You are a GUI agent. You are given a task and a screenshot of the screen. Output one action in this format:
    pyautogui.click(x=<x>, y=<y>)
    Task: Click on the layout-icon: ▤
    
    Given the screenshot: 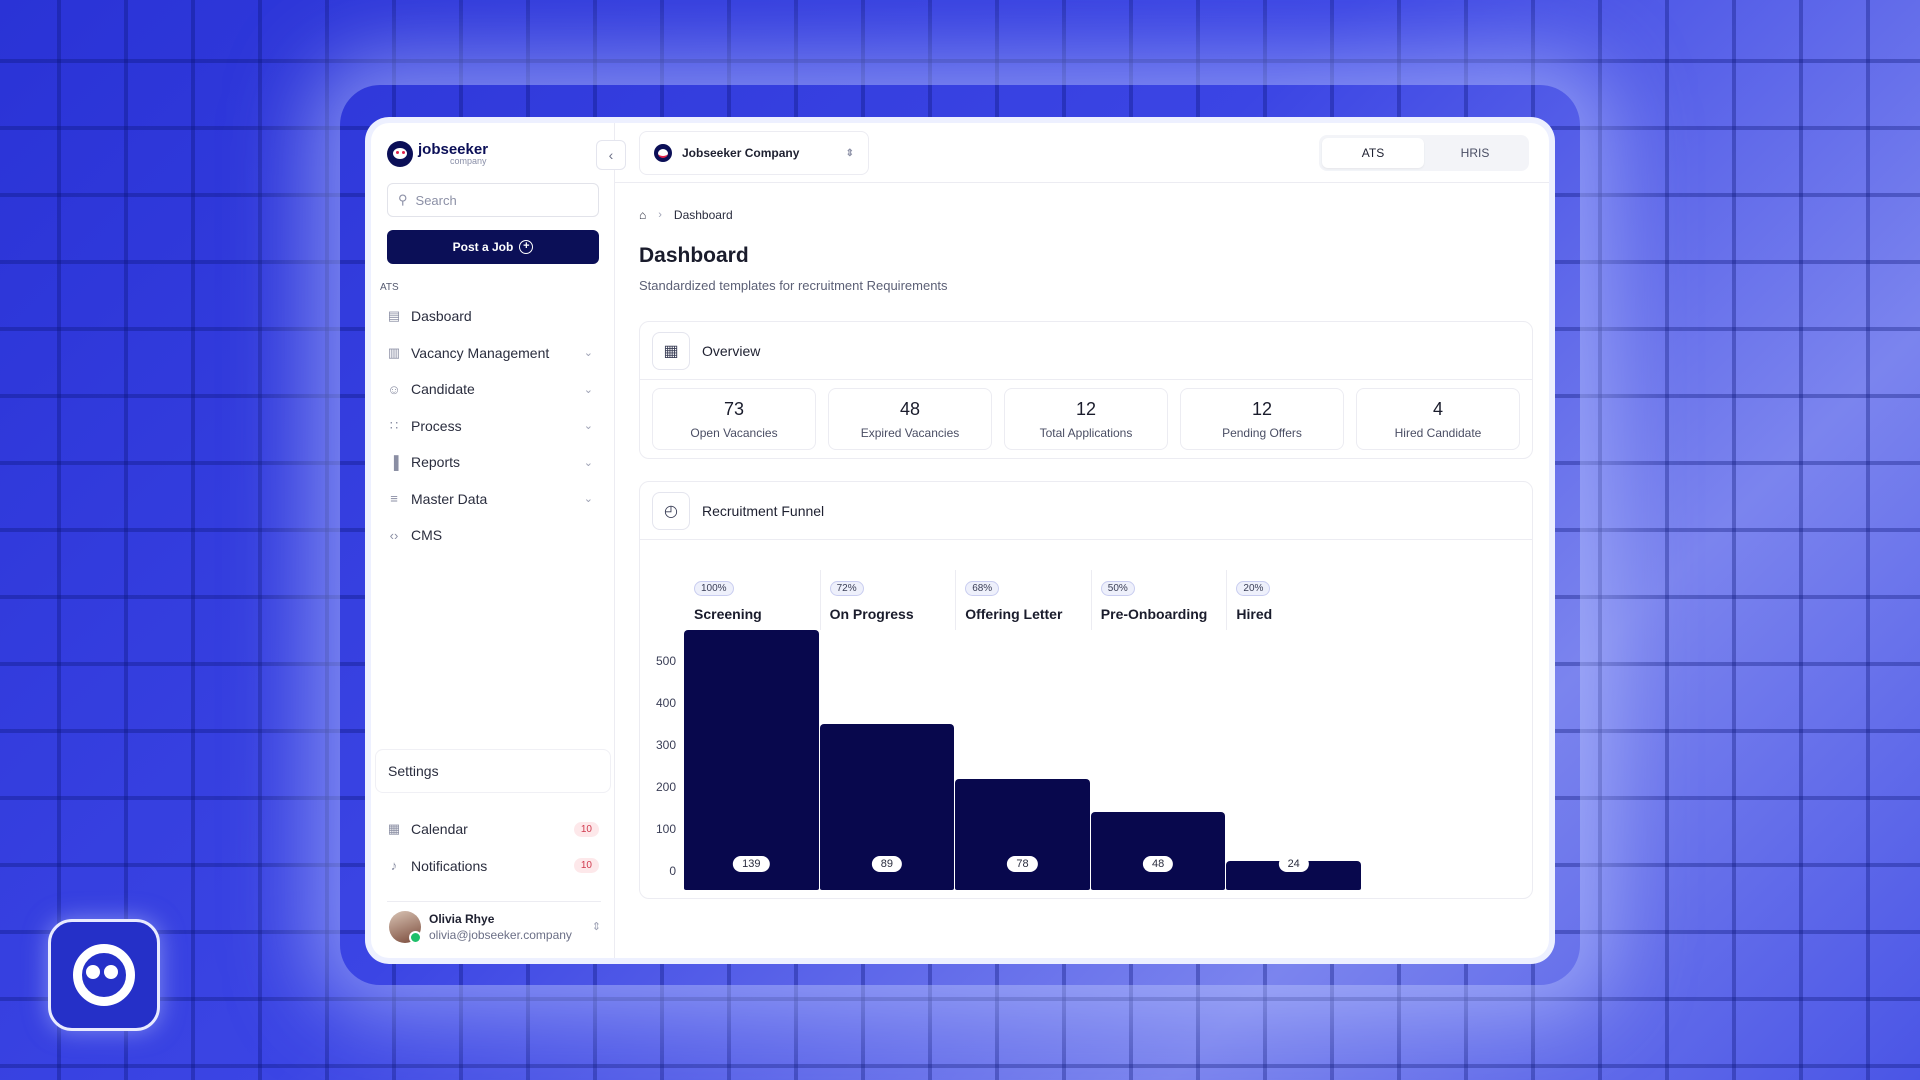 What is the action you would take?
    pyautogui.click(x=394, y=316)
    